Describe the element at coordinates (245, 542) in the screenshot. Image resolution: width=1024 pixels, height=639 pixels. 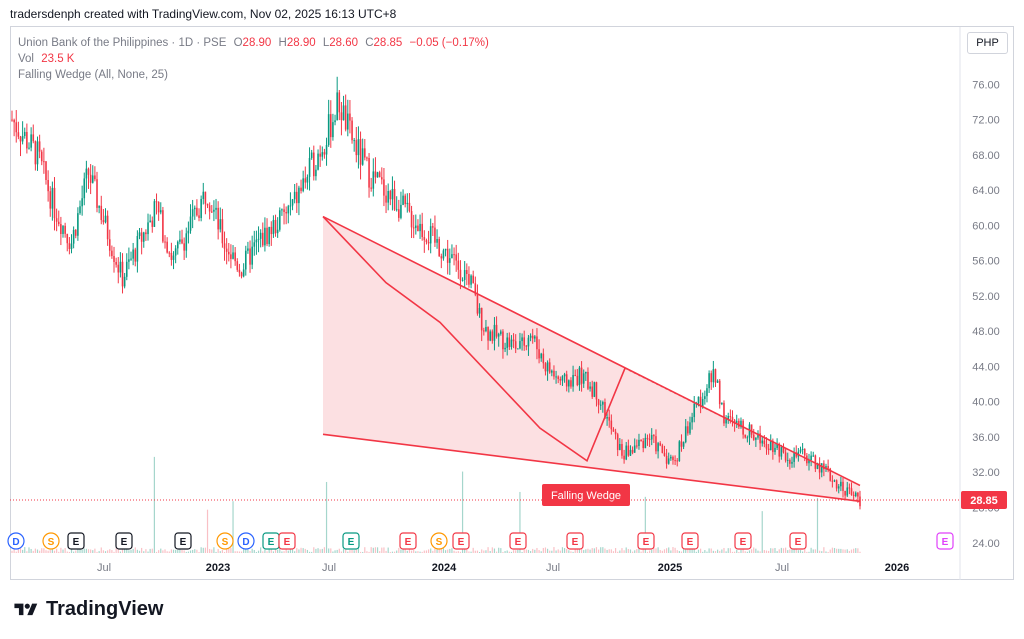
I see `dividend-marker-label: D` at that location.